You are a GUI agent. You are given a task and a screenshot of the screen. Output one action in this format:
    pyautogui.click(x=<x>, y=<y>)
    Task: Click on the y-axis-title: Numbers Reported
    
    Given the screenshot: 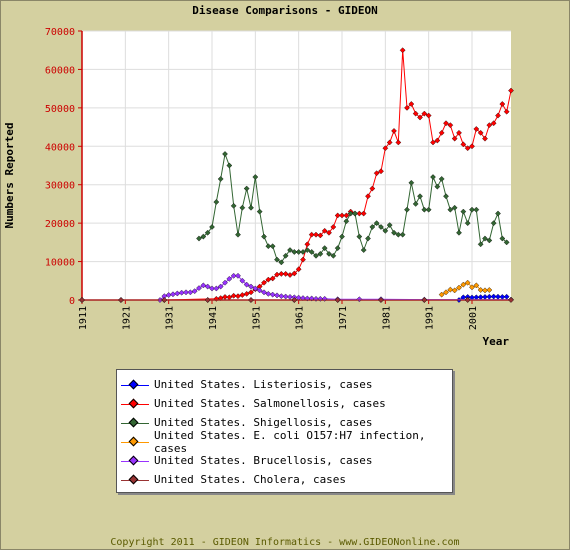 What is the action you would take?
    pyautogui.click(x=9, y=176)
    